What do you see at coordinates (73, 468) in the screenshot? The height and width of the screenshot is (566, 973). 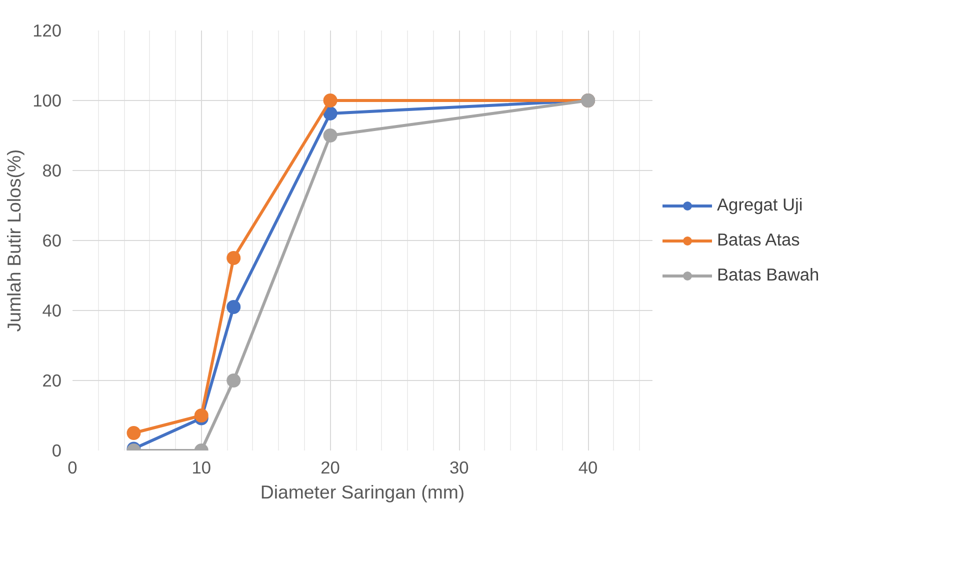 I see `x-tick-label: 0` at bounding box center [73, 468].